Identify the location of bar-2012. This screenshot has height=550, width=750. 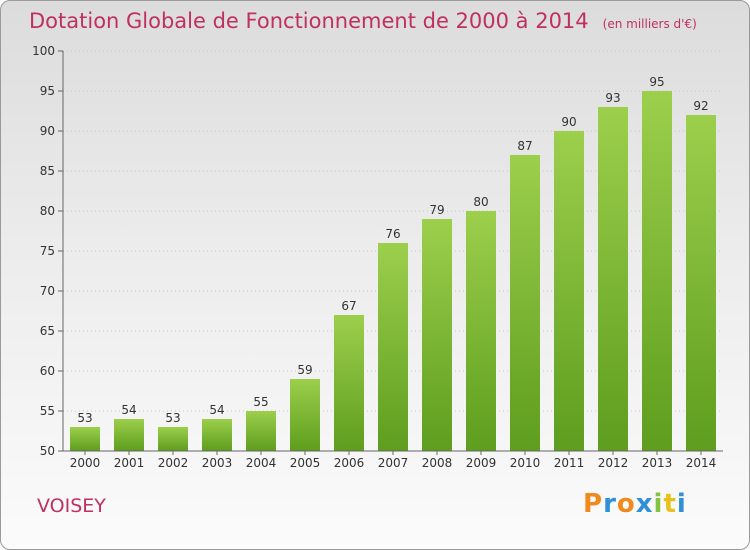
(613, 279).